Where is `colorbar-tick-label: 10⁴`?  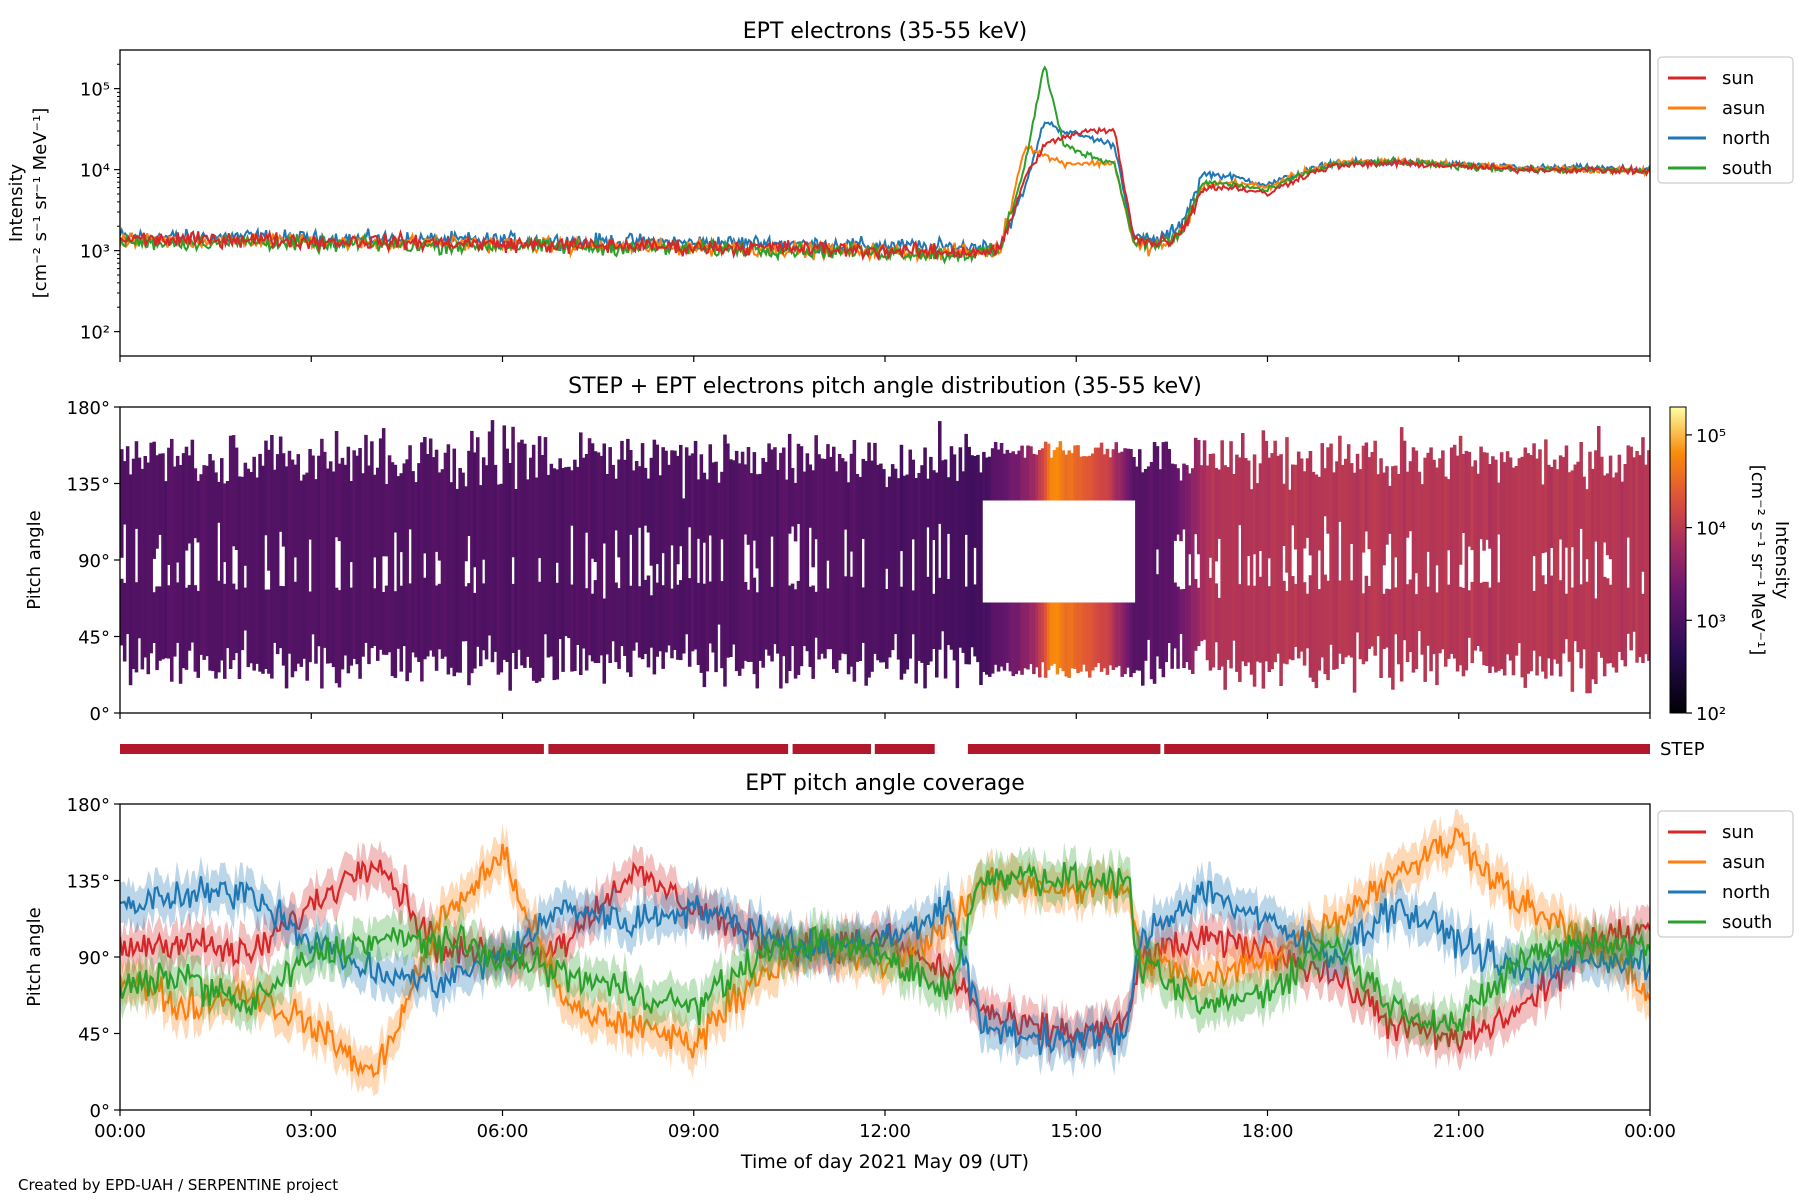 colorbar-tick-label: 10⁴ is located at coordinates (1711, 529).